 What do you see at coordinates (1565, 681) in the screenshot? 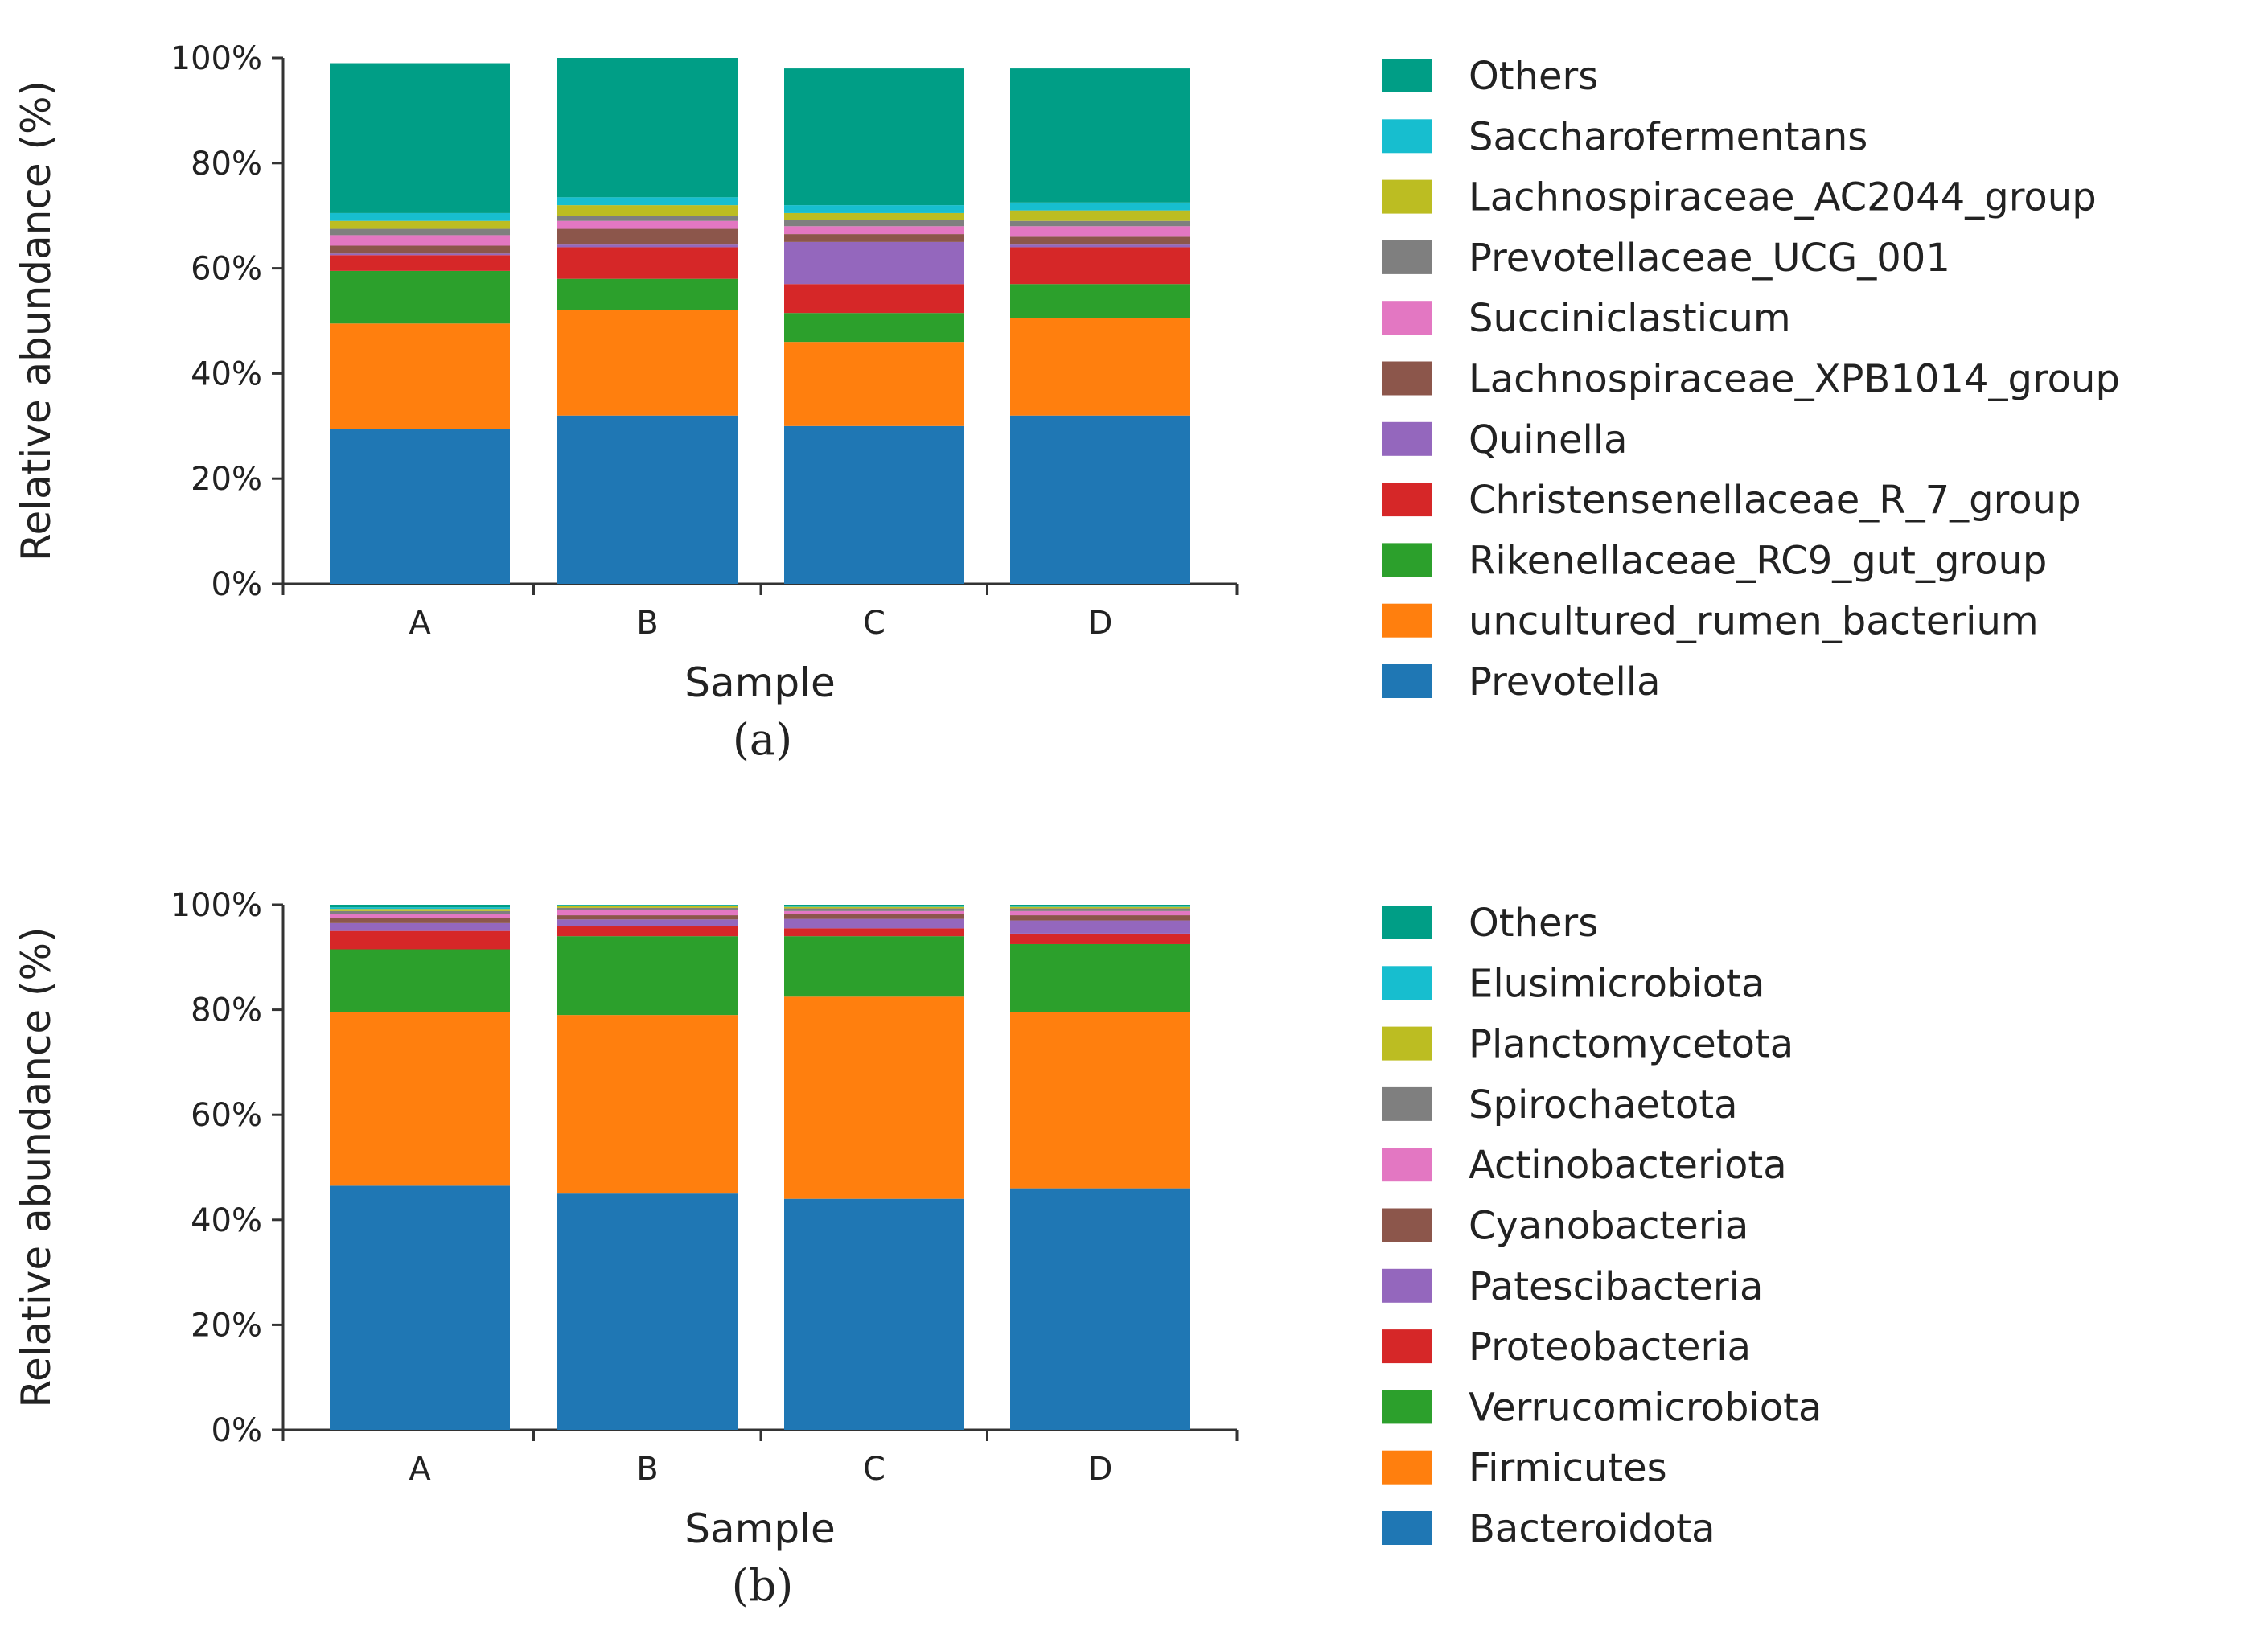
I see `legend-label: Prevotella` at bounding box center [1565, 681].